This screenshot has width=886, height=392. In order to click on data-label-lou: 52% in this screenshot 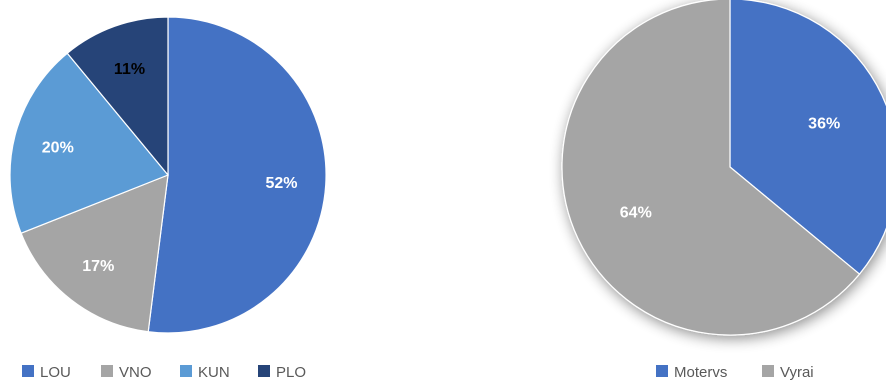, I will do `click(281, 183)`.